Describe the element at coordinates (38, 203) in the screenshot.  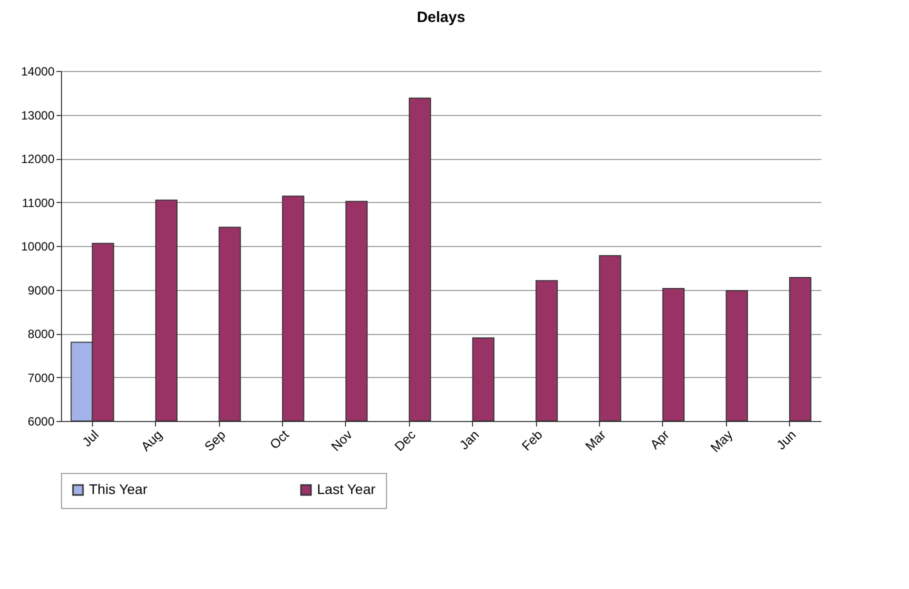
I see `y-tick-label: 11000` at that location.